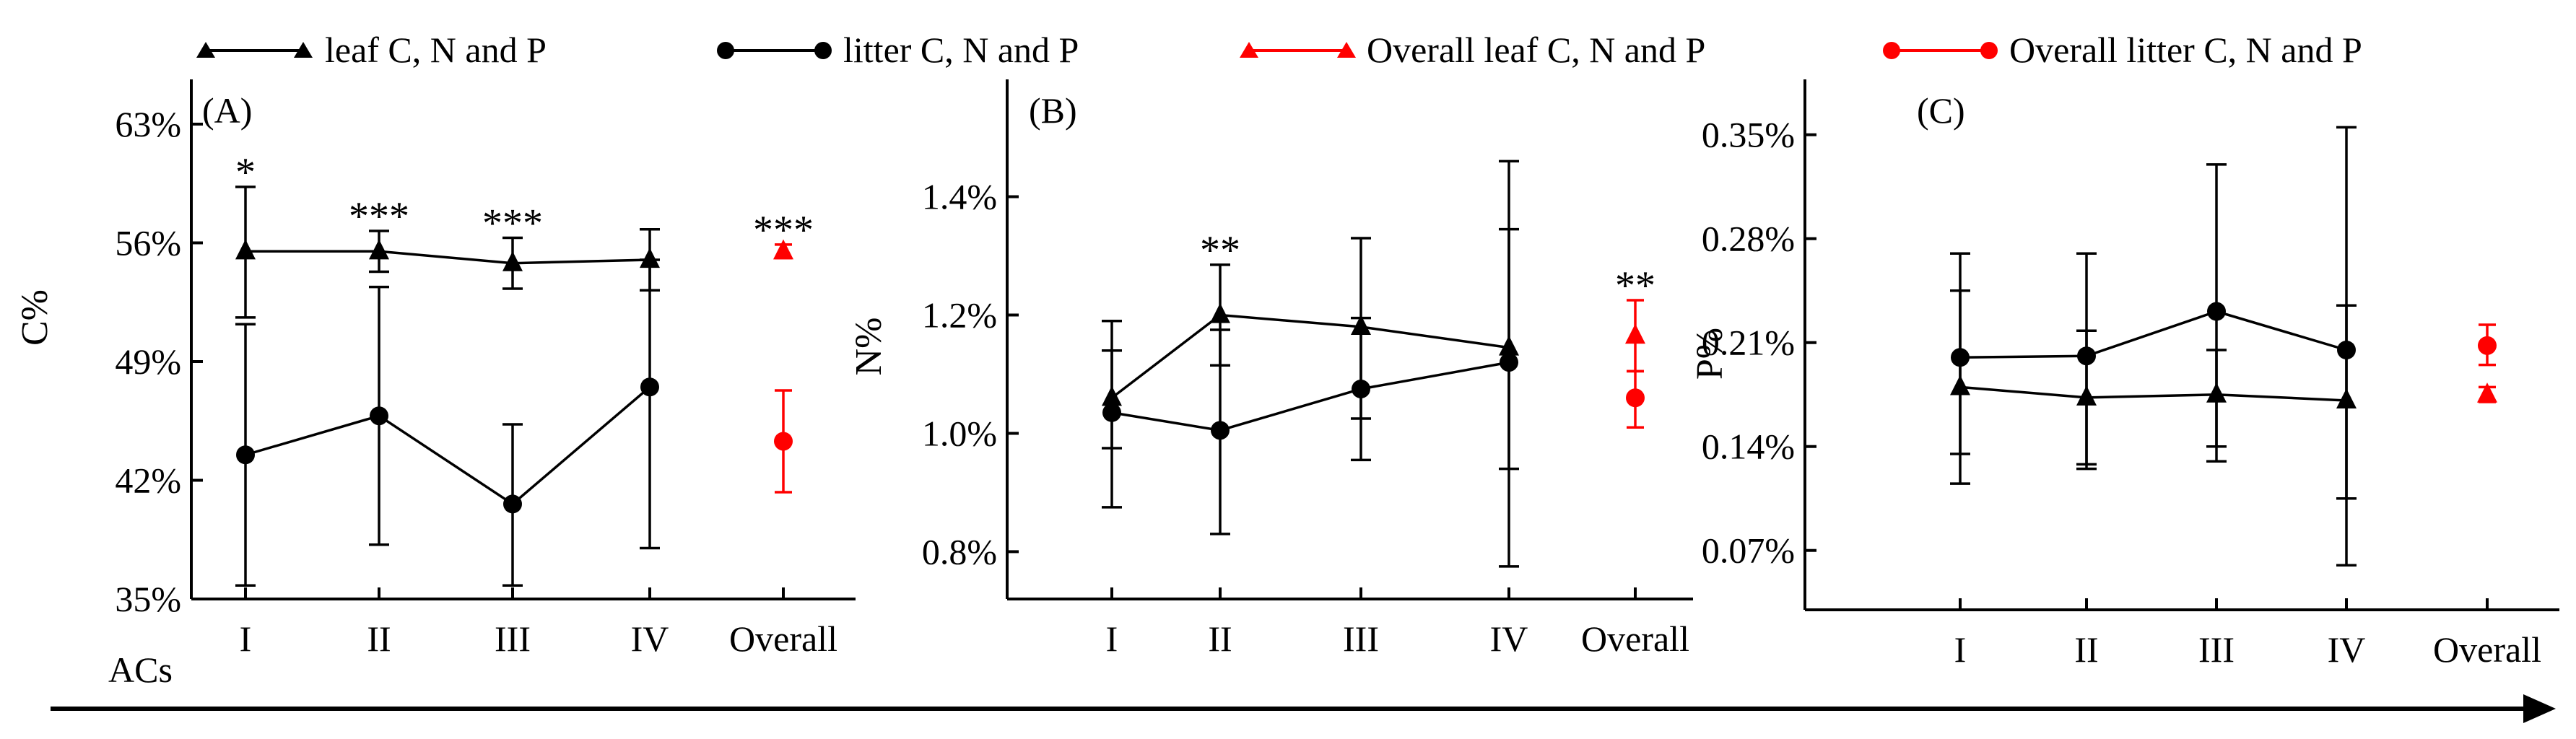  Describe the element at coordinates (436, 50) in the screenshot. I see `legend-label-leaf: leaf C, N and P` at that location.